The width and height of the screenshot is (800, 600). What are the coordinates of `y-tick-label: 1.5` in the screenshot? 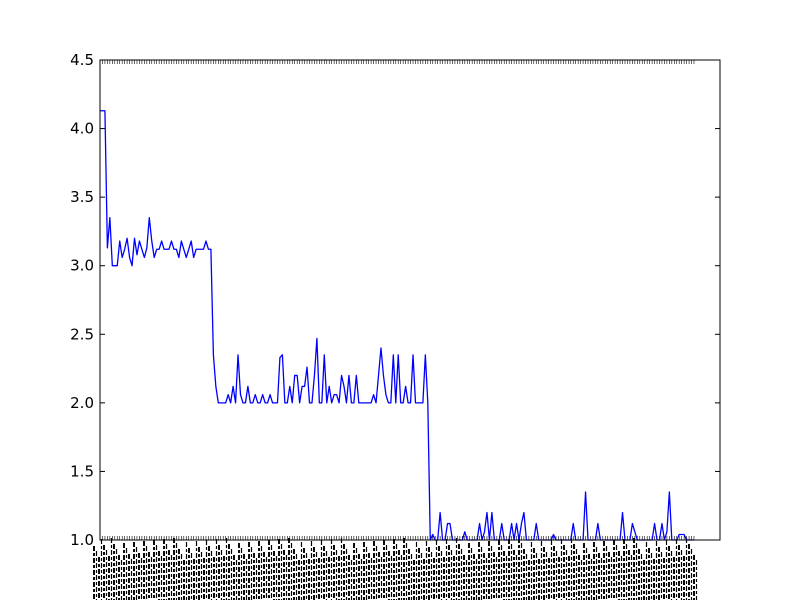 It's located at (82, 471).